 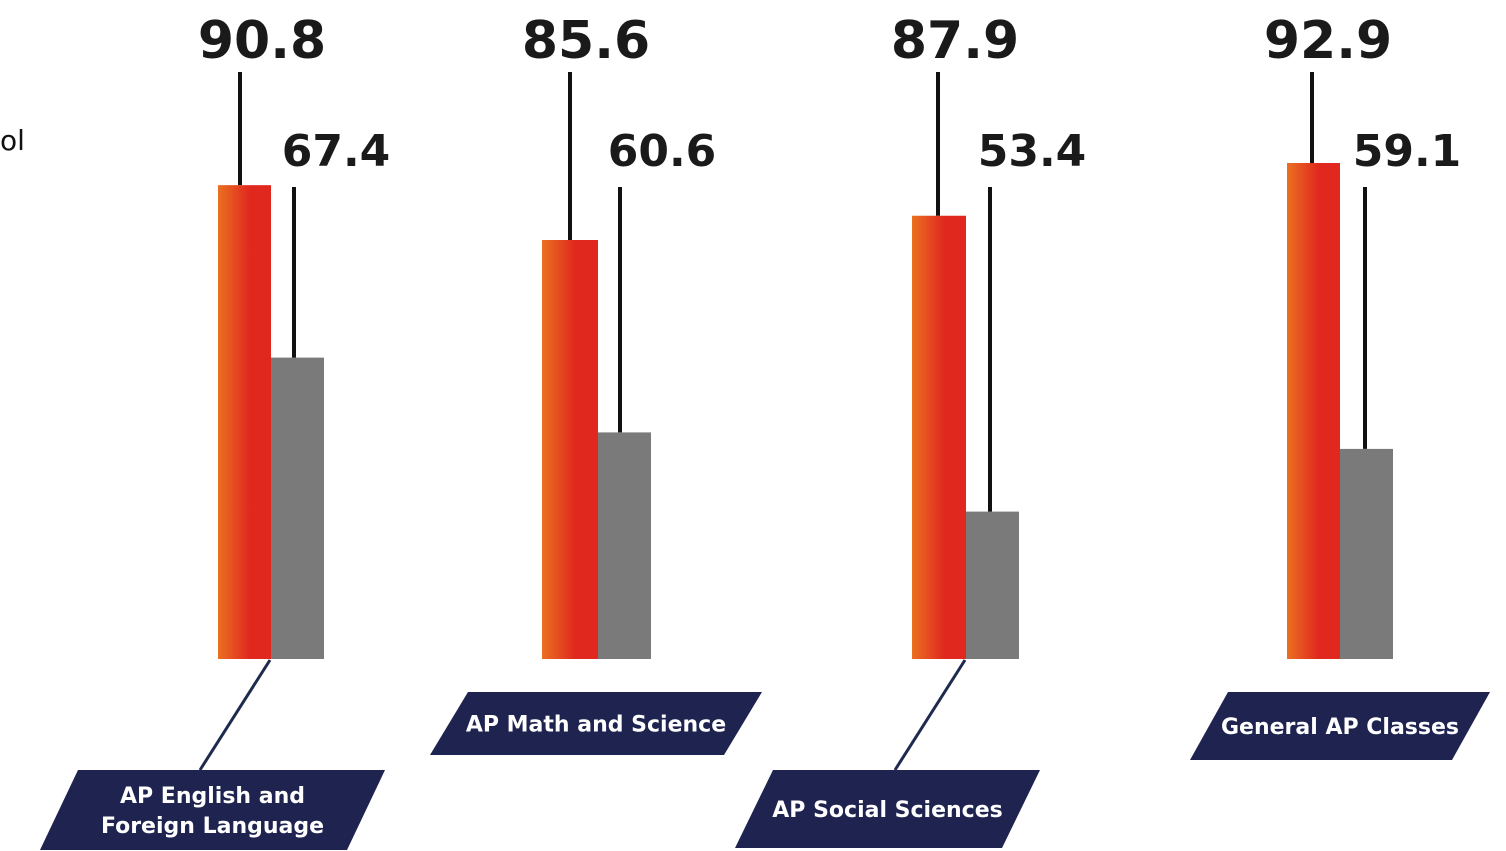 I want to click on data-label: 90.8, so click(x=262, y=41).